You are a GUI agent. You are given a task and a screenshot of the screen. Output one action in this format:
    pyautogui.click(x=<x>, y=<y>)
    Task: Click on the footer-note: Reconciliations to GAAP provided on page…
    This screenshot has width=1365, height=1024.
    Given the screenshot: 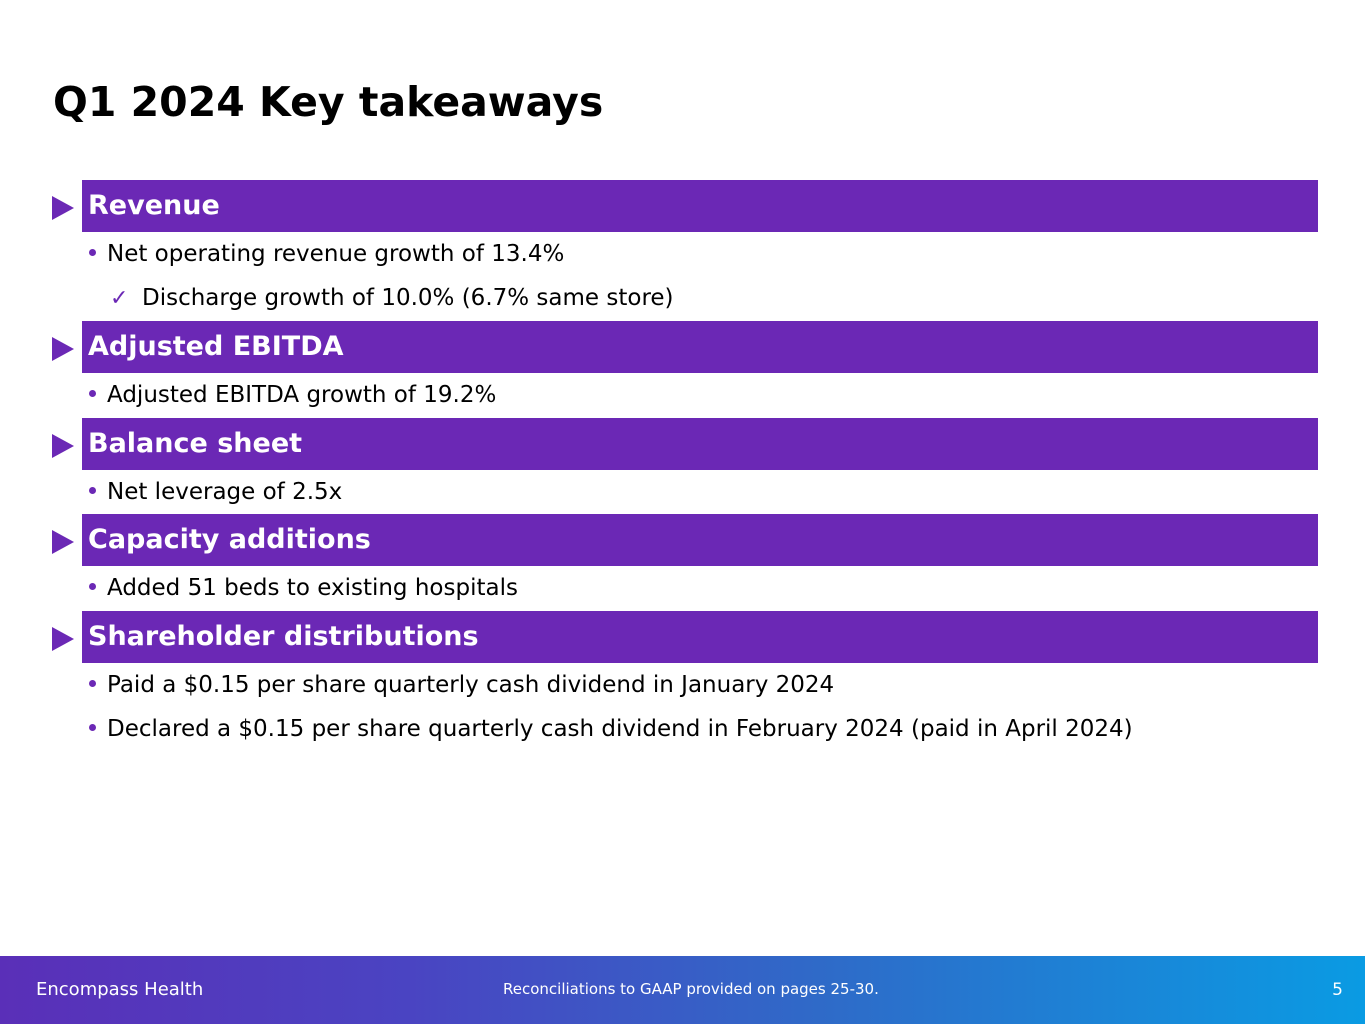 What is the action you would take?
    pyautogui.click(x=691, y=989)
    